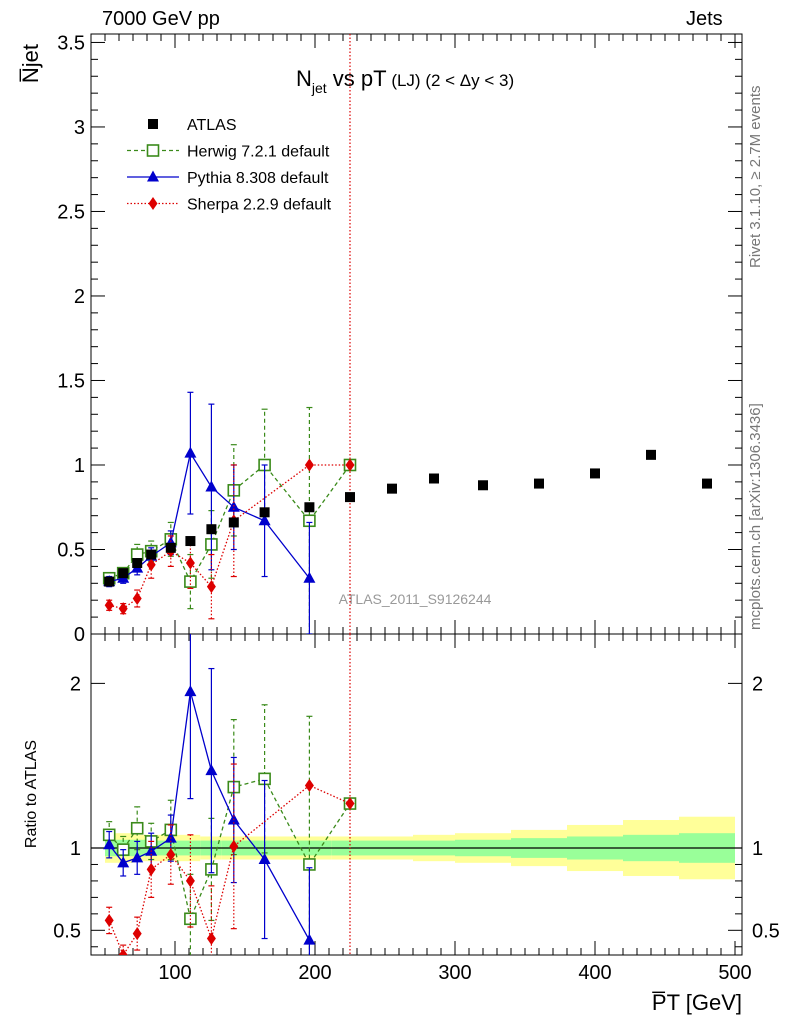 The image size is (786, 1024). What do you see at coordinates (319, 88) in the screenshot?
I see `plot-title-sub: jet` at bounding box center [319, 88].